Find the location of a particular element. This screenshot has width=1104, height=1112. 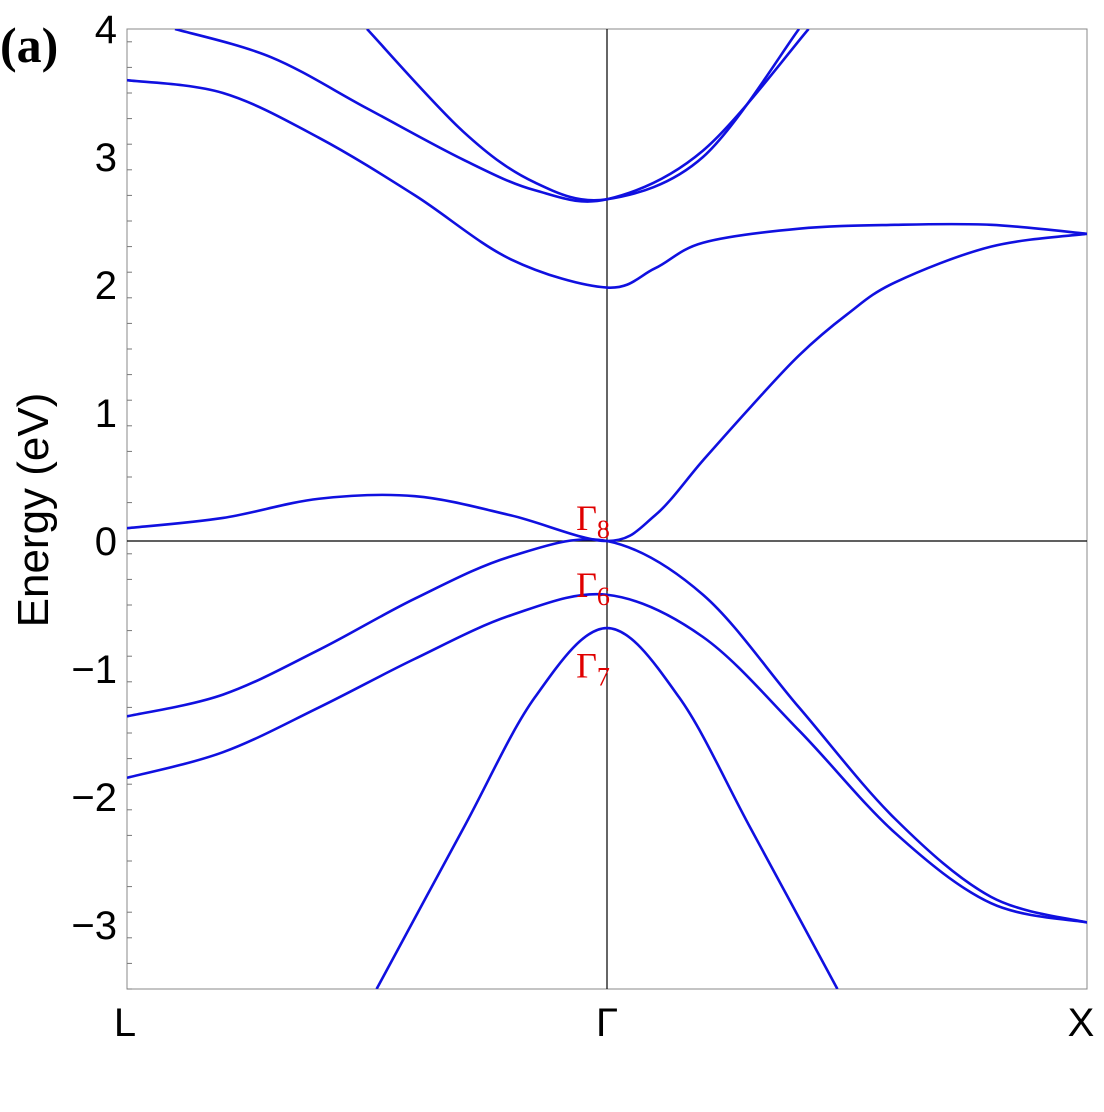

y-tick-label: 3 is located at coordinates (106, 158).